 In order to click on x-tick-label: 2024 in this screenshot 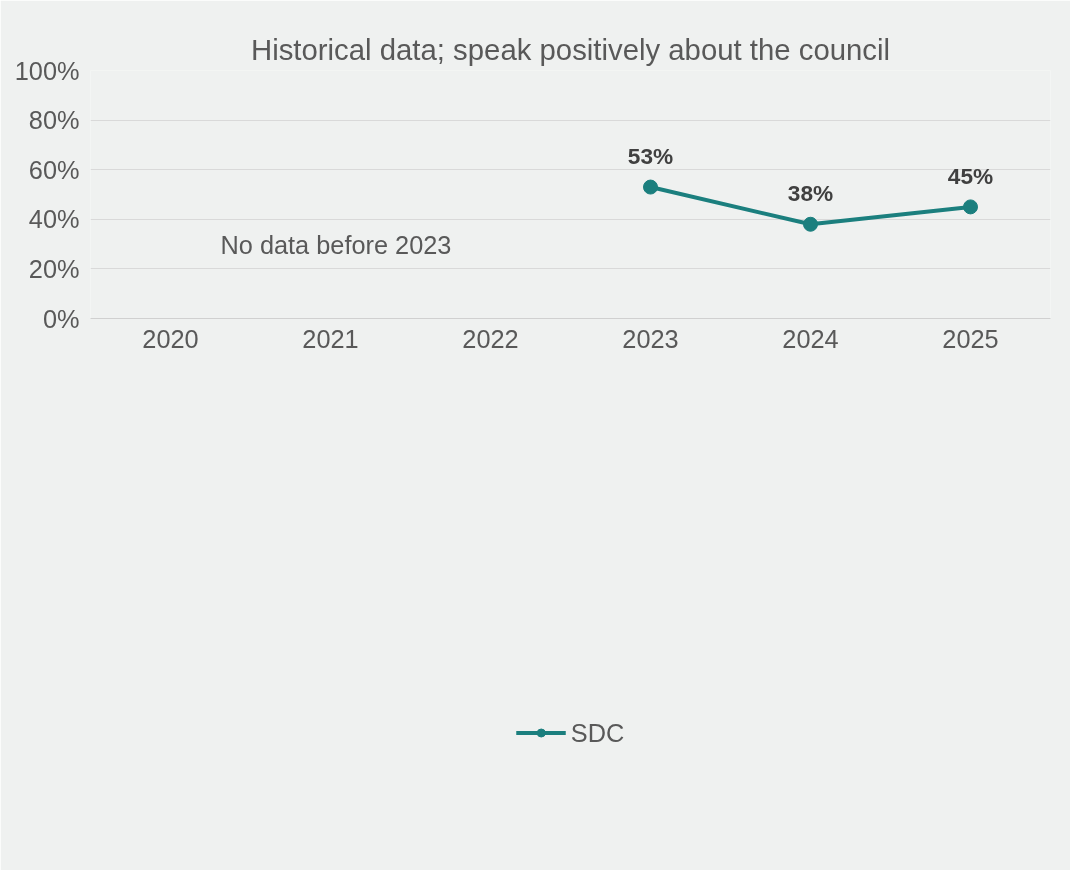, I will do `click(810, 338)`.